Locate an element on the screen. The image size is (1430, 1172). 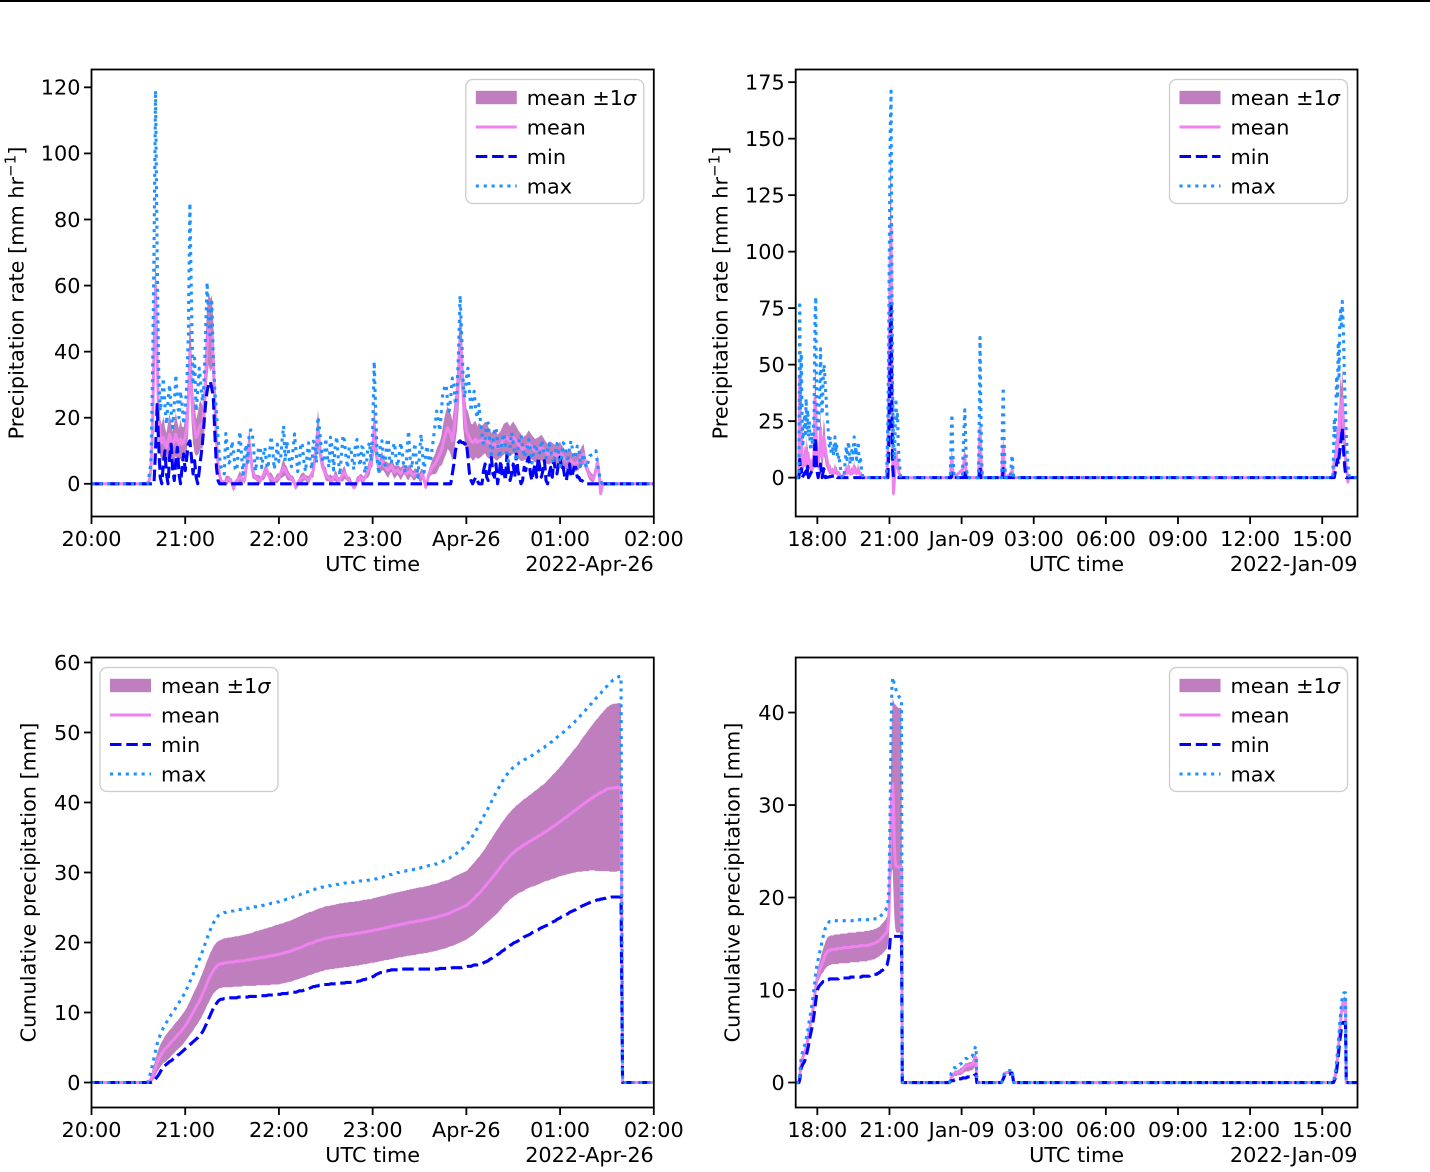
plot-area-top-left is located at coordinates (372, 292).